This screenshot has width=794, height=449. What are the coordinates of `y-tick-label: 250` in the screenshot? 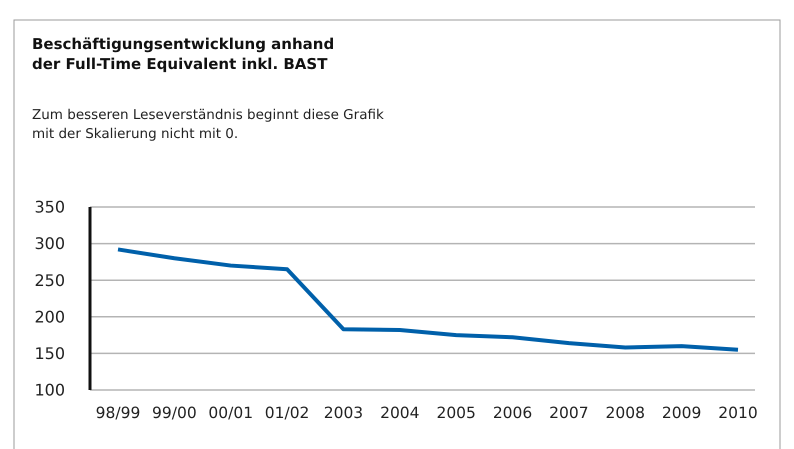 It's located at (49, 280).